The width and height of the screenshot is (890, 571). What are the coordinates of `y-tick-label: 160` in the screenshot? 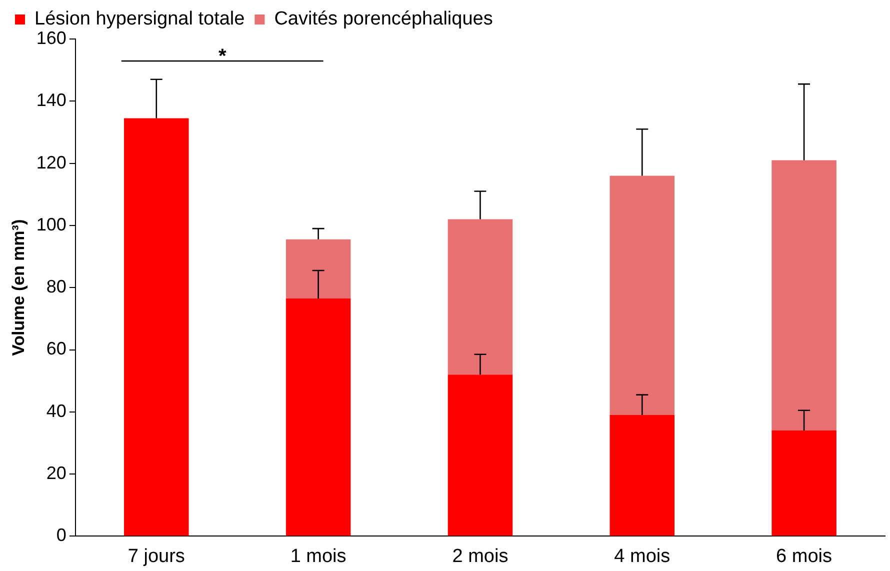 It's located at (51, 38).